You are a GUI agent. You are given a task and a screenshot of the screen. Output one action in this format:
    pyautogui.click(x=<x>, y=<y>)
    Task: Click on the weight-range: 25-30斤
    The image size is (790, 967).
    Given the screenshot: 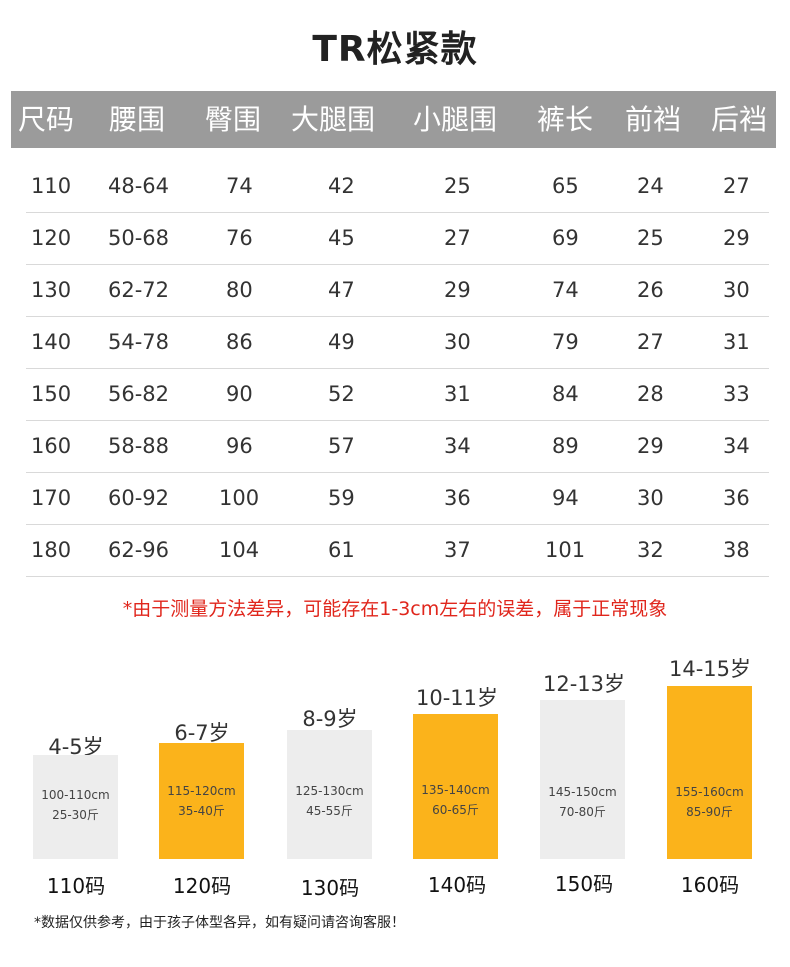 What is the action you would take?
    pyautogui.click(x=75, y=815)
    